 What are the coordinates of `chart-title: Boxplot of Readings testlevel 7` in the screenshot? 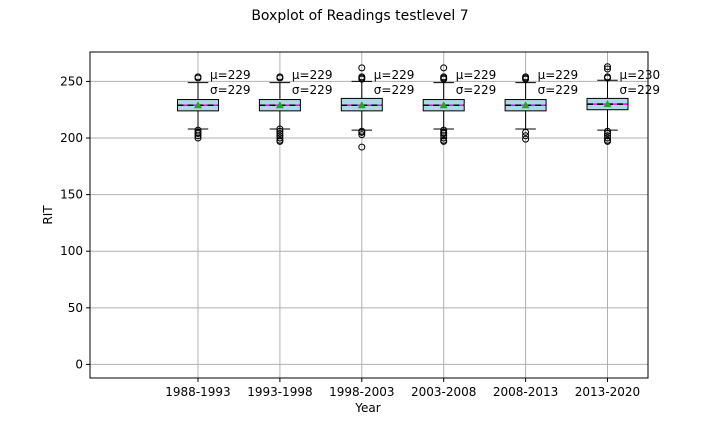 It's located at (359, 16).